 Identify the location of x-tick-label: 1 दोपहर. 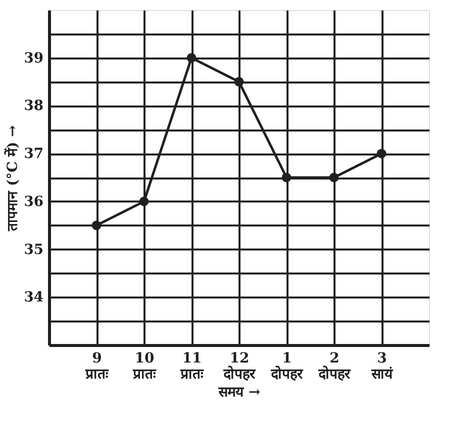
(287, 366).